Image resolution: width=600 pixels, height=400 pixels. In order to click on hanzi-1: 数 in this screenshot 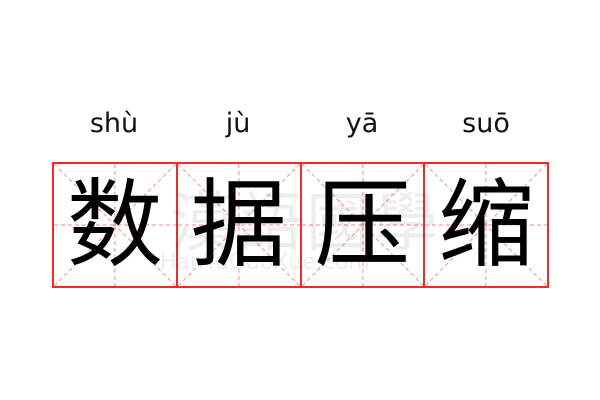, I will do `click(114, 225)`.